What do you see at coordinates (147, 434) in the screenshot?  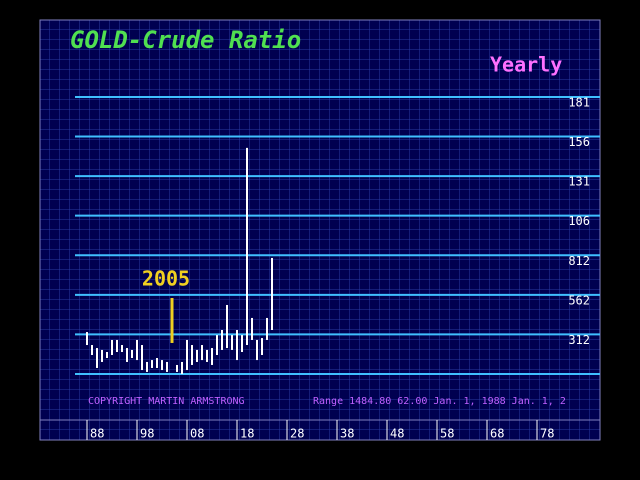 I see `x-tick-label: 98` at bounding box center [147, 434].